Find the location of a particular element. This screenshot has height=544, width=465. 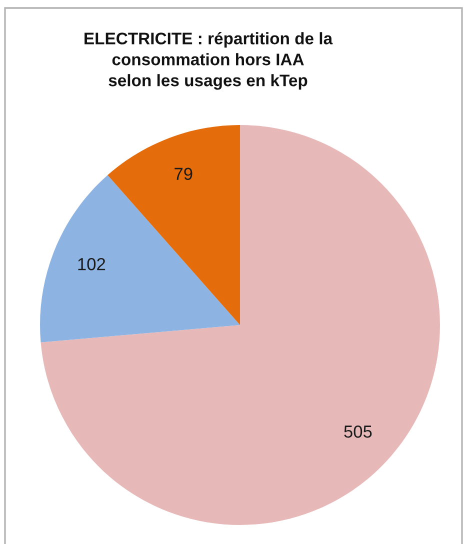

chart-title: ELECTRICITE : répartition de la consommation hors IAA selon les usages en kTep is located at coordinates (208, 61).